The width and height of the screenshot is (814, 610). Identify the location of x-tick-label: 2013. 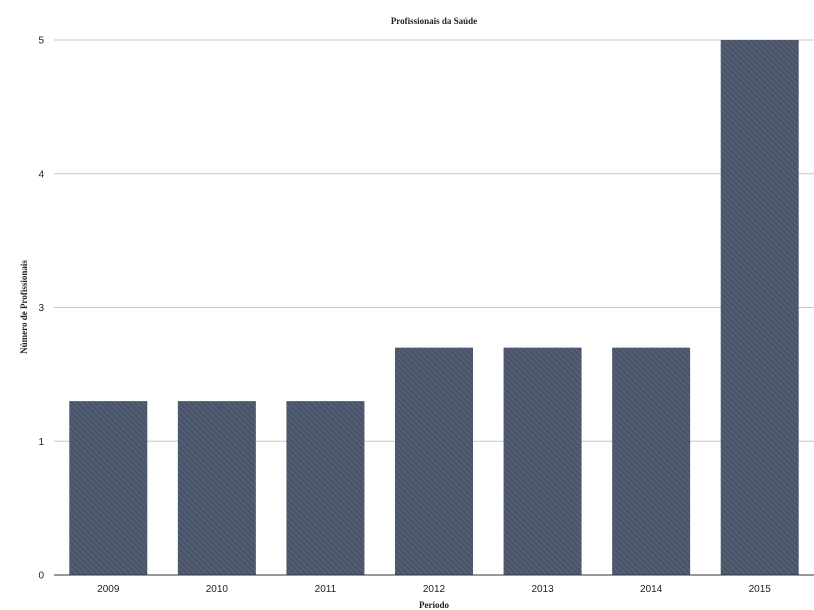
(542, 589).